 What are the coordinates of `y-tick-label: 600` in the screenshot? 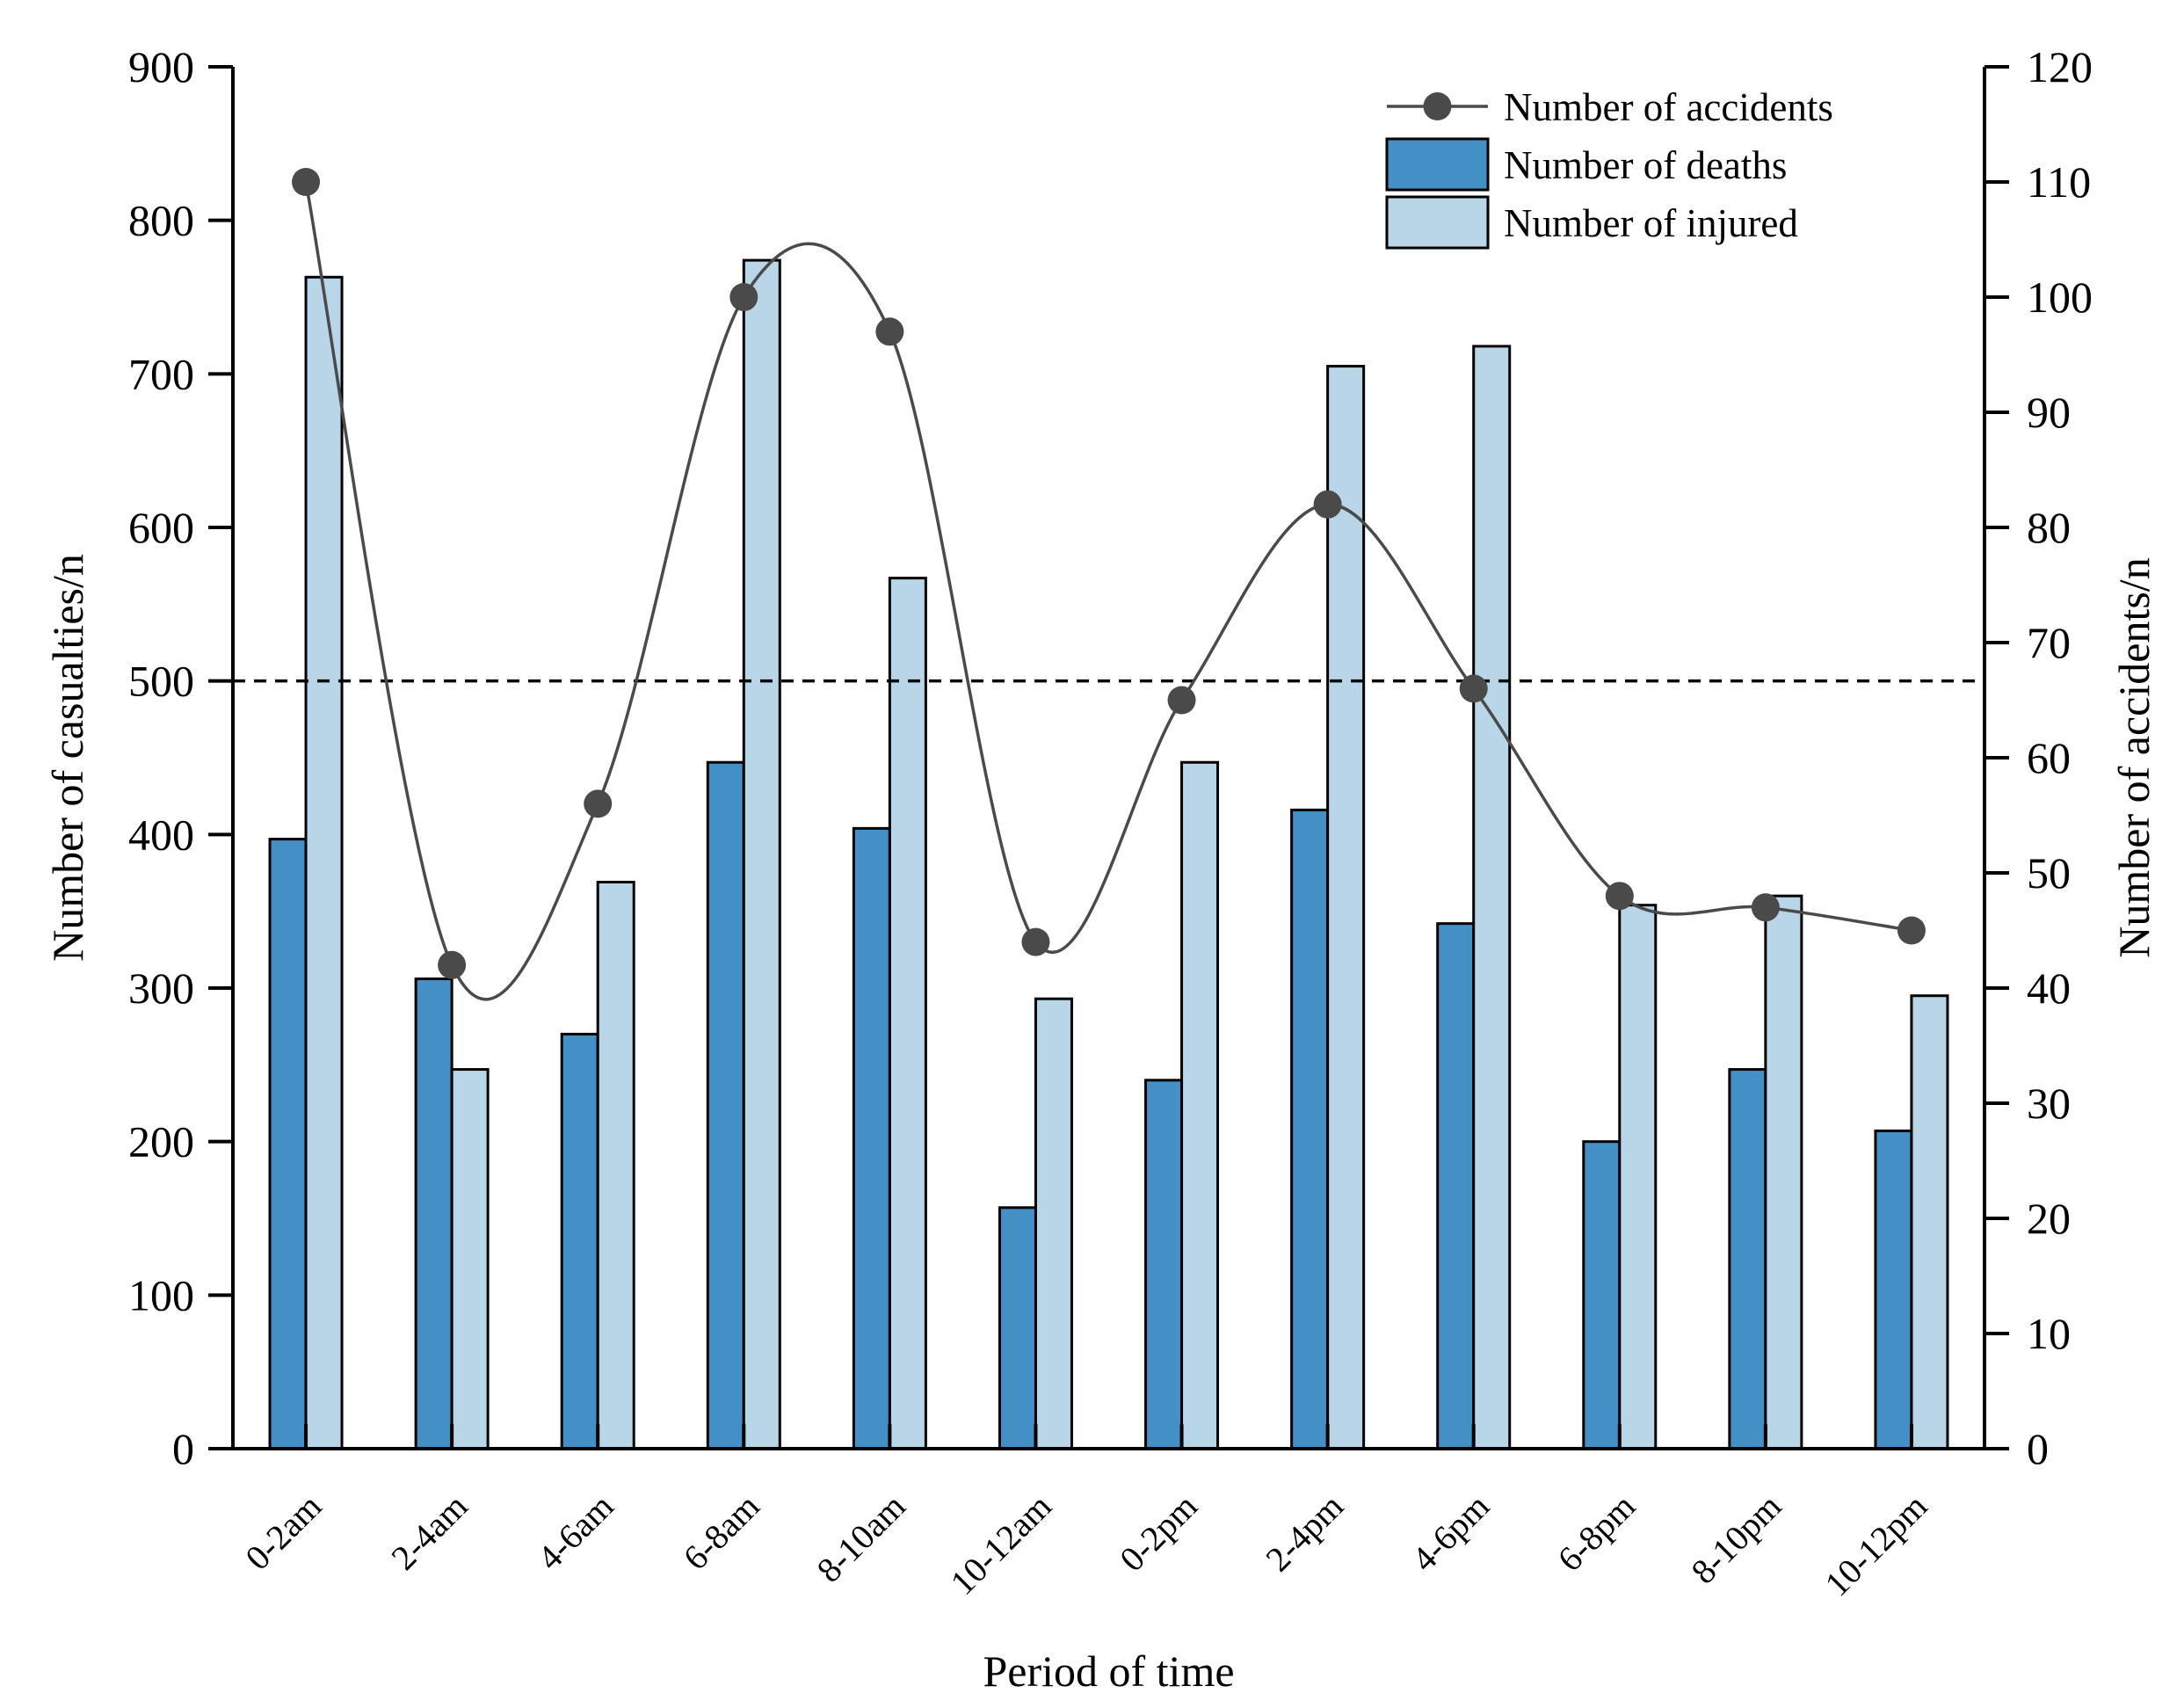 It's located at (161, 527).